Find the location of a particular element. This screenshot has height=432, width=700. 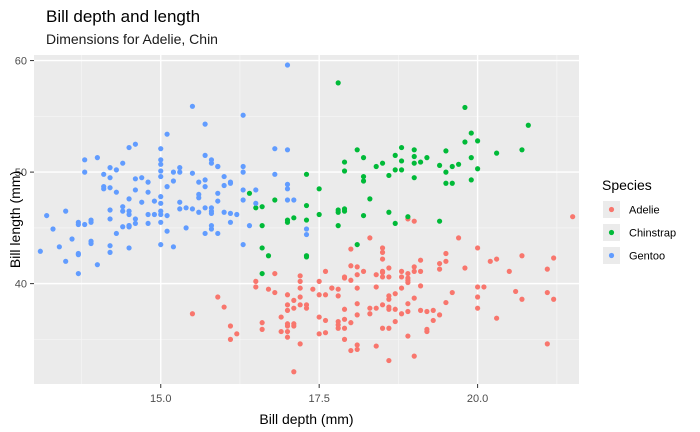

y-axis-title: Bill length (mm) is located at coordinates (15, 219).